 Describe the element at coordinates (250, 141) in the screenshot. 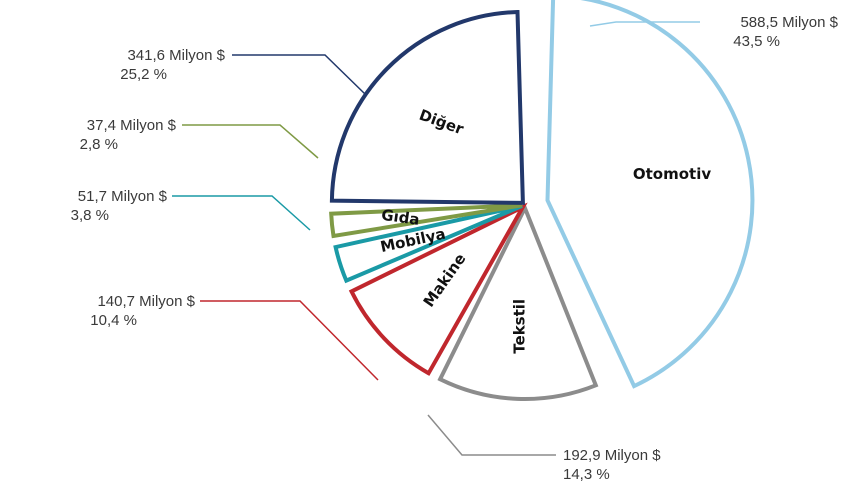

I see `leader-line-gıda` at that location.